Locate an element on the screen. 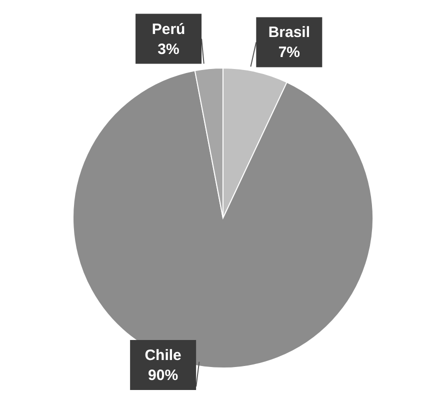 The height and width of the screenshot is (400, 437). data-label: 7% is located at coordinates (289, 53).